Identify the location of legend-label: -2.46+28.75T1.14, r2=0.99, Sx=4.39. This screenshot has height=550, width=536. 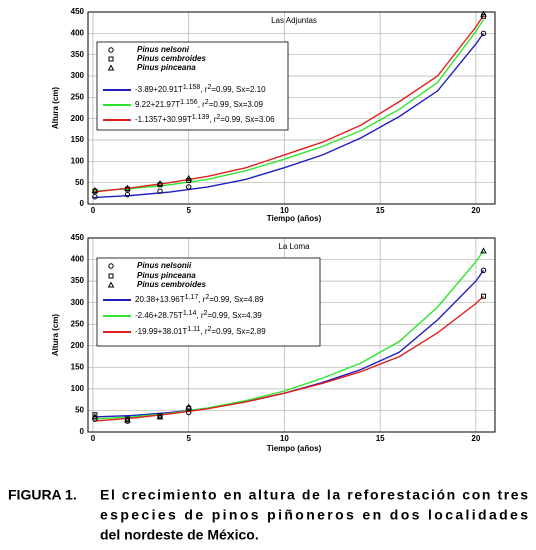
(198, 315).